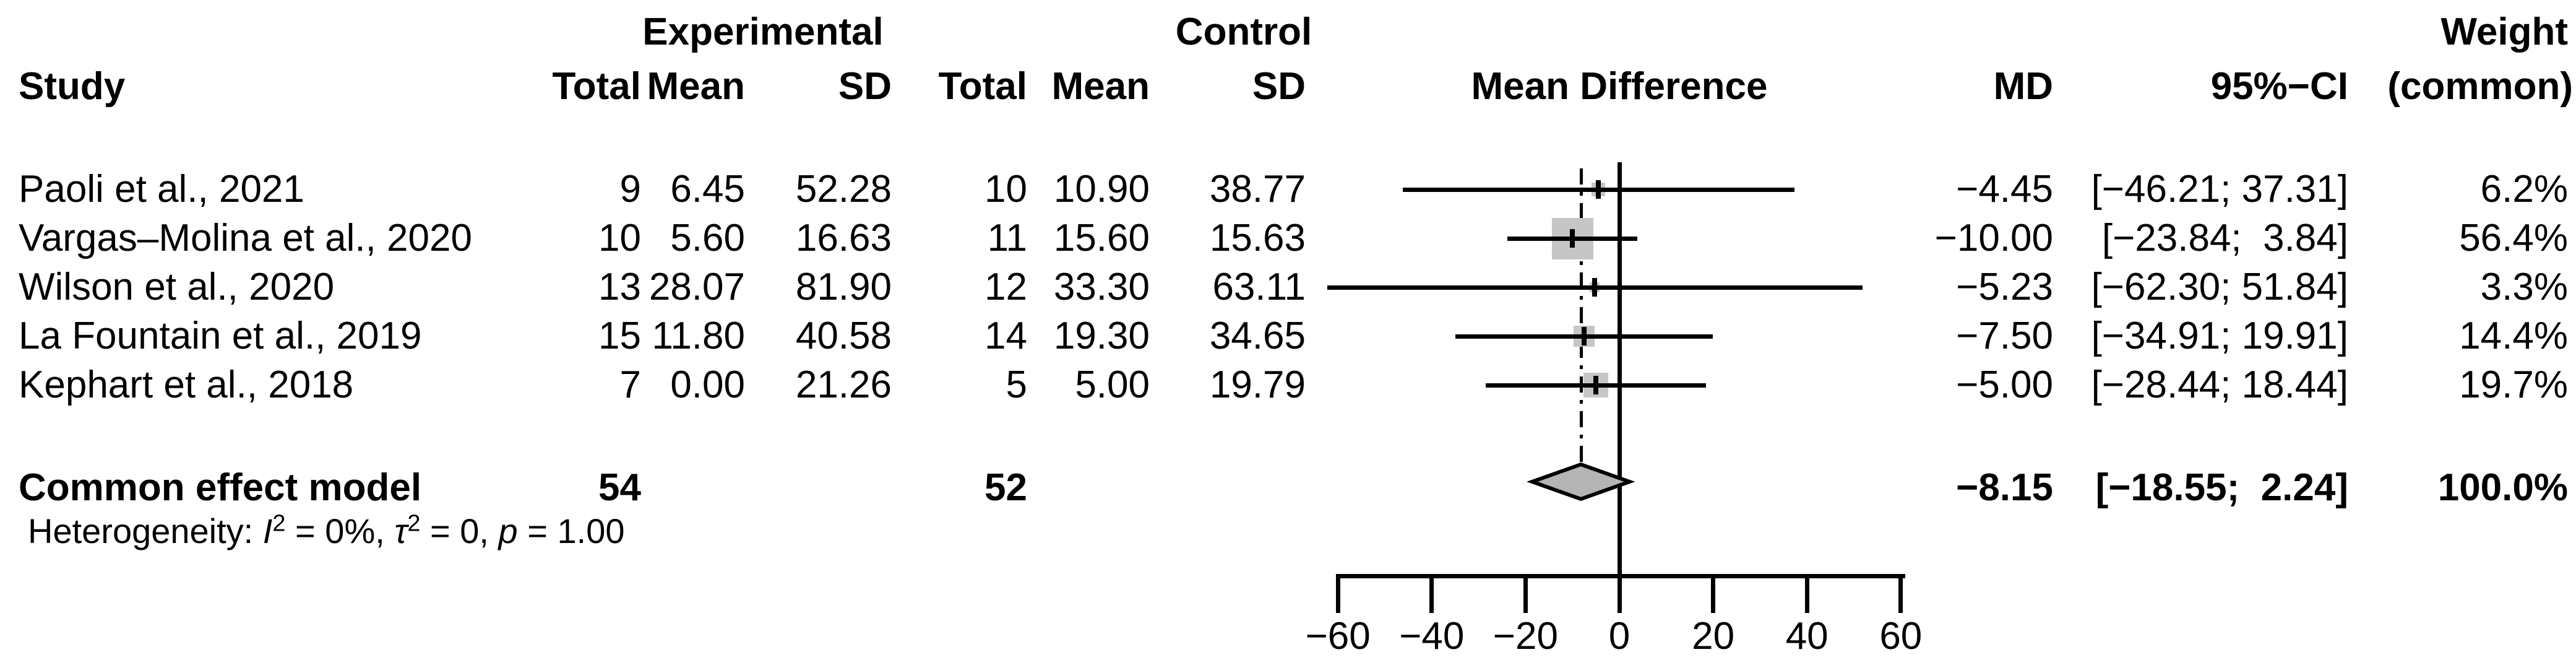 The image size is (2576, 665). Describe the element at coordinates (1007, 238) in the screenshot. I see `ctrl-total-value: 11` at that location.